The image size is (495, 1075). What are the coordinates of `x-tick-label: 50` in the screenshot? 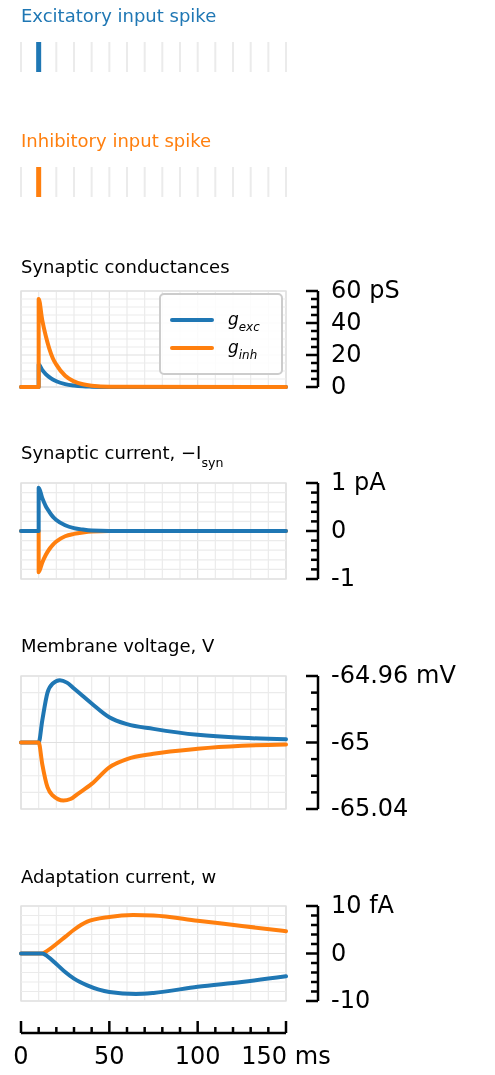 It's located at (109, 1056).